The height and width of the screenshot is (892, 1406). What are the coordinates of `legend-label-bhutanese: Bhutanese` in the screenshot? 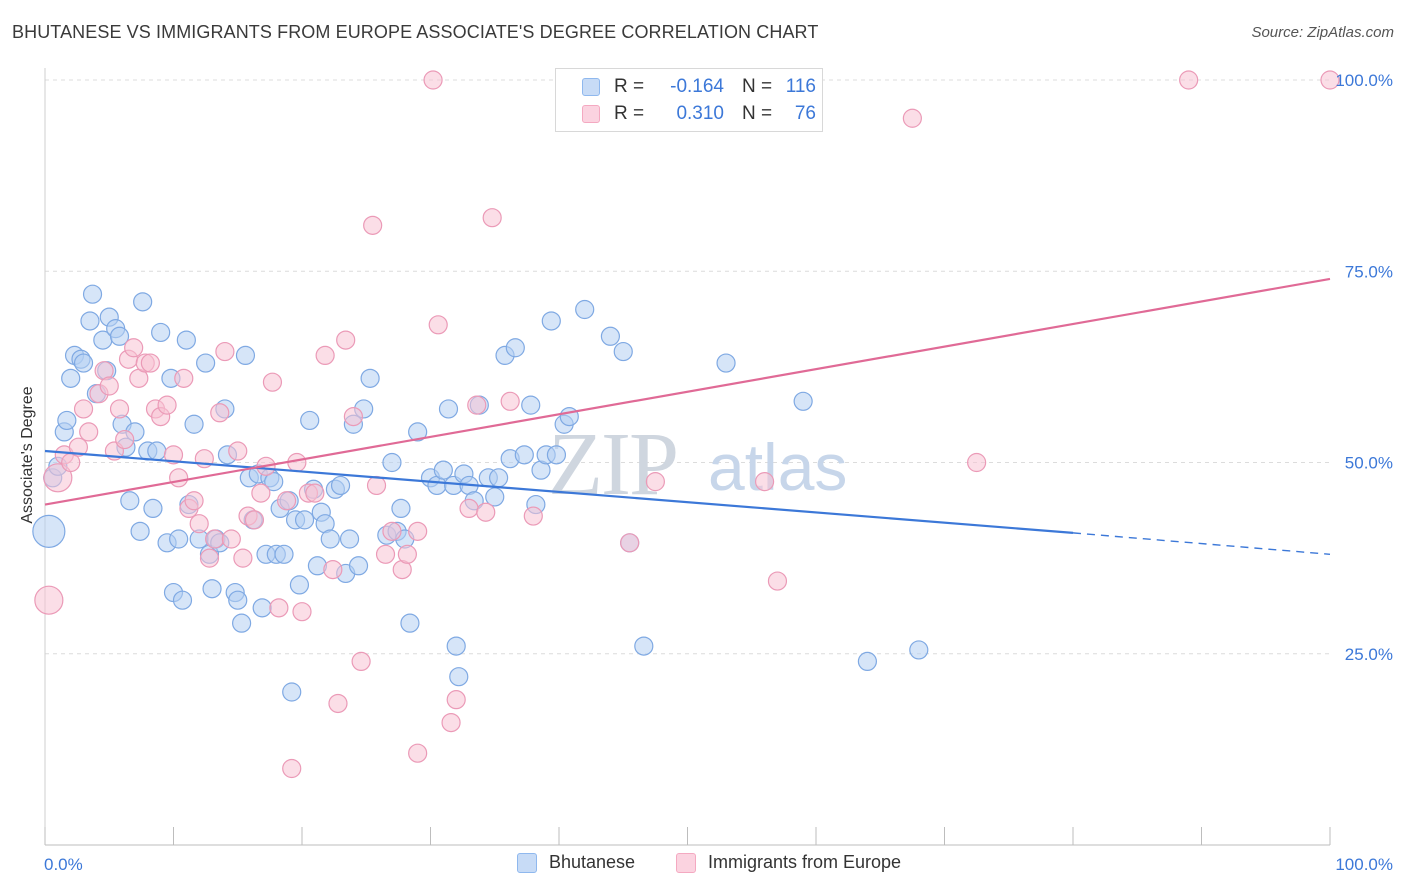 It's located at (592, 862).